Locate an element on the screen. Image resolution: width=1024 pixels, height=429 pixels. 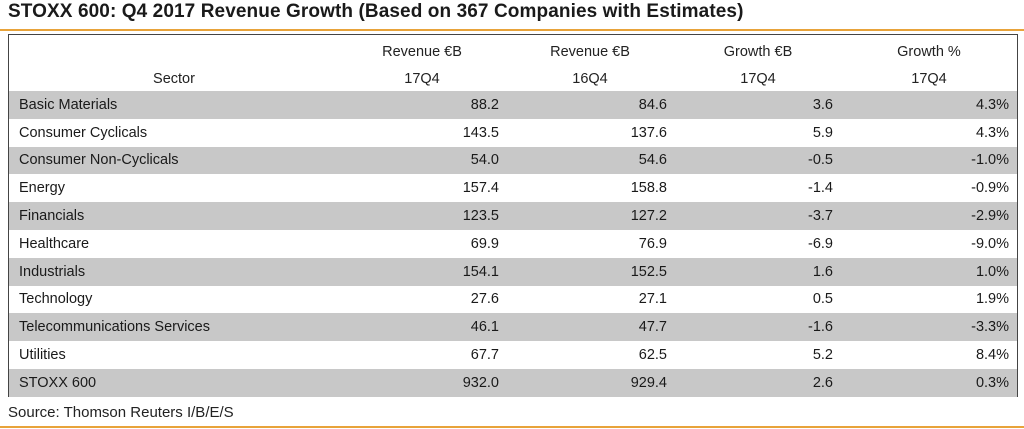
value-cell: -0.9% is located at coordinates (990, 188).